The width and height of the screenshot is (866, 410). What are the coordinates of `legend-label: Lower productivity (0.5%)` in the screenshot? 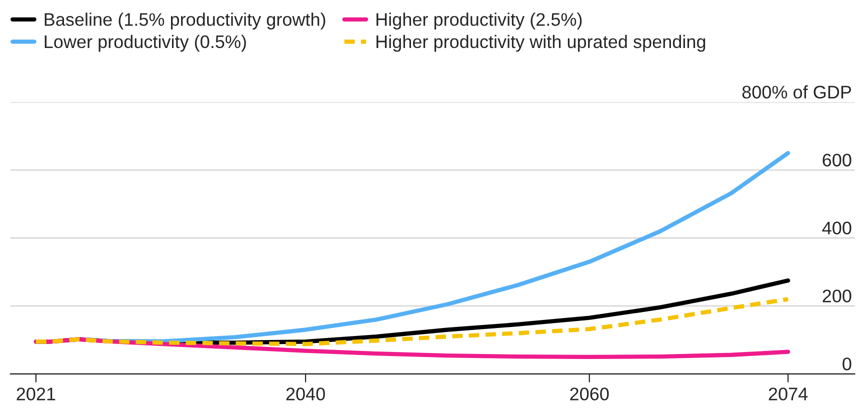 It's located at (145, 43).